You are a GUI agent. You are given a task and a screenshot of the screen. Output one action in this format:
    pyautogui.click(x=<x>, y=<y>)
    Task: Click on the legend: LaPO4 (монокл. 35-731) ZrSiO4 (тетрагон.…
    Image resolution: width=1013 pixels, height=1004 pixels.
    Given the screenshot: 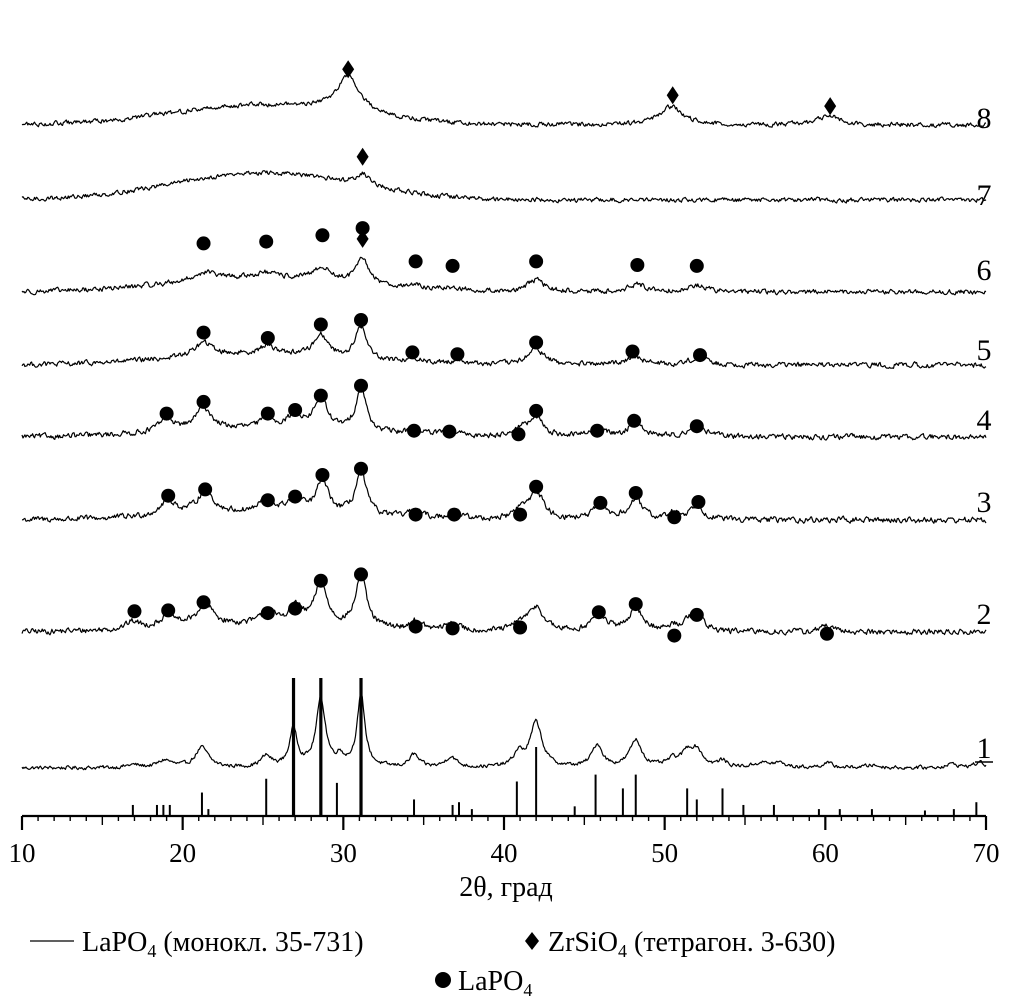 What is the action you would take?
    pyautogui.click(x=432, y=963)
    